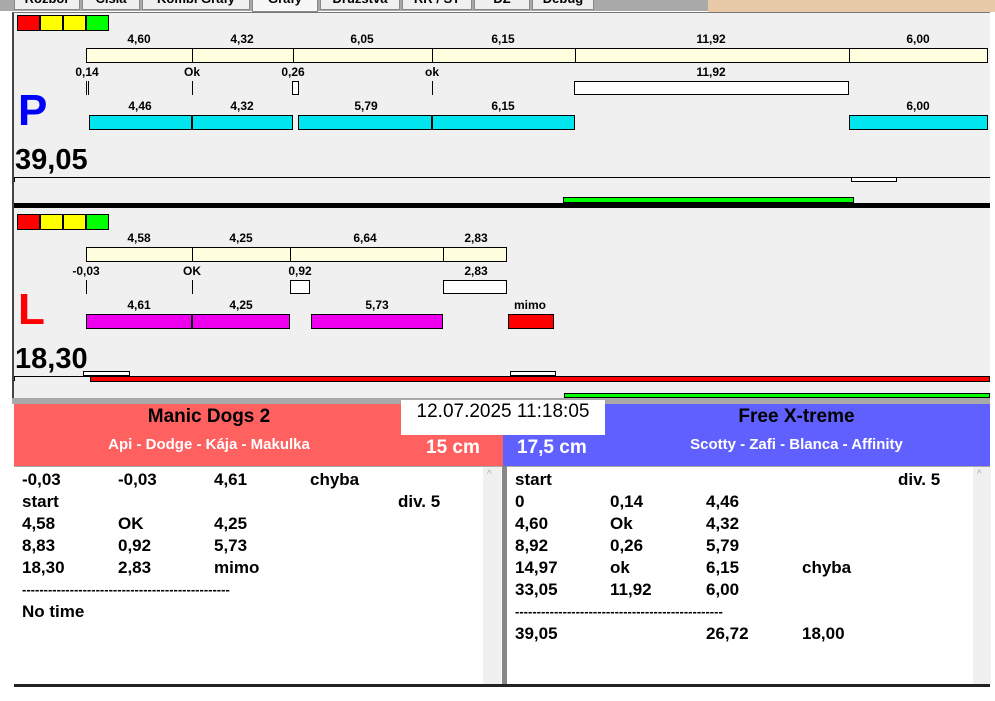 This screenshot has width=995, height=701. What do you see at coordinates (293, 72) in the screenshot?
I see `fault-label: 0,26` at bounding box center [293, 72].